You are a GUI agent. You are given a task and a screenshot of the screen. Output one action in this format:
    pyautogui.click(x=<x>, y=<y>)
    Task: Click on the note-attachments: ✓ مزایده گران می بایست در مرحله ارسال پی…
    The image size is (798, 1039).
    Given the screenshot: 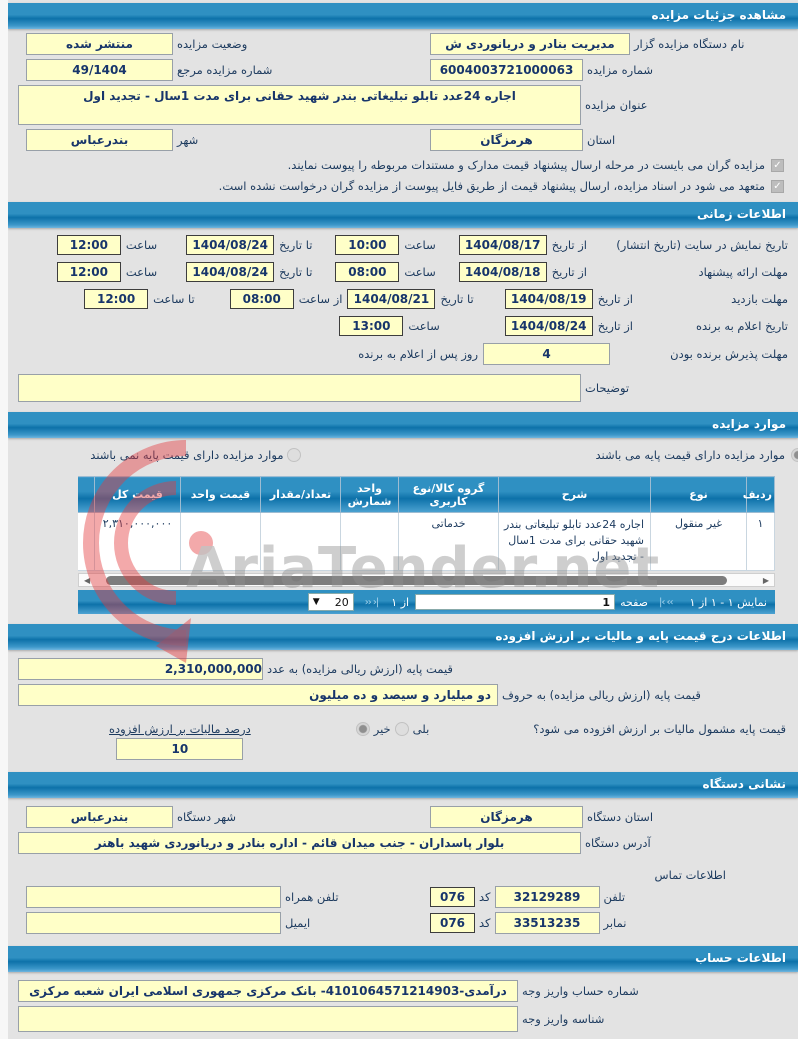 What is the action you would take?
    pyautogui.click(x=403, y=165)
    